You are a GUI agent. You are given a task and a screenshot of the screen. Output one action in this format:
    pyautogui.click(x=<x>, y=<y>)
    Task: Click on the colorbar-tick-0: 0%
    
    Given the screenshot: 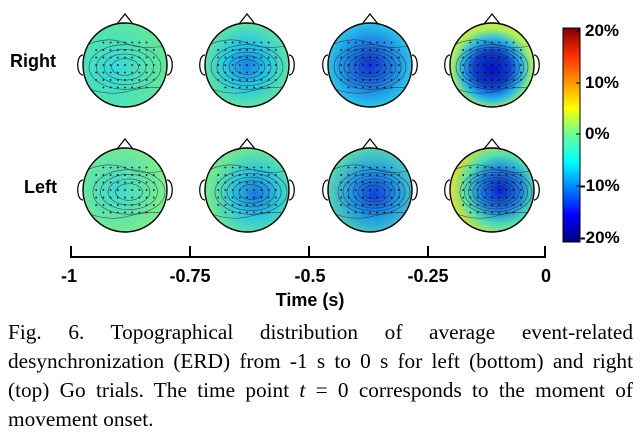 What is the action you would take?
    pyautogui.click(x=597, y=133)
    